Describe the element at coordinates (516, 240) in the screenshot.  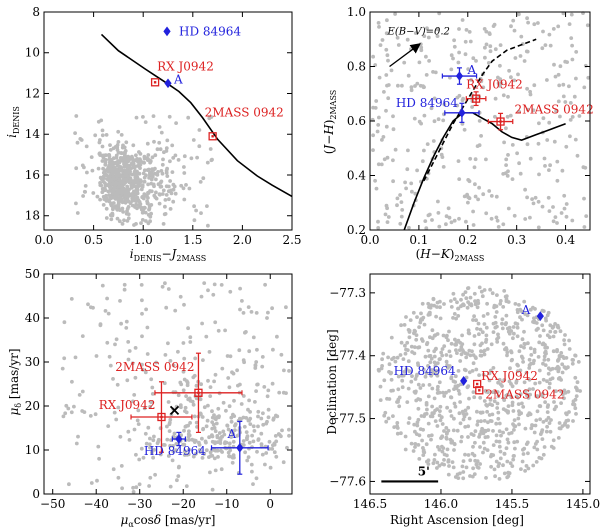
I see `x-tick-label: 0.3` at that location.